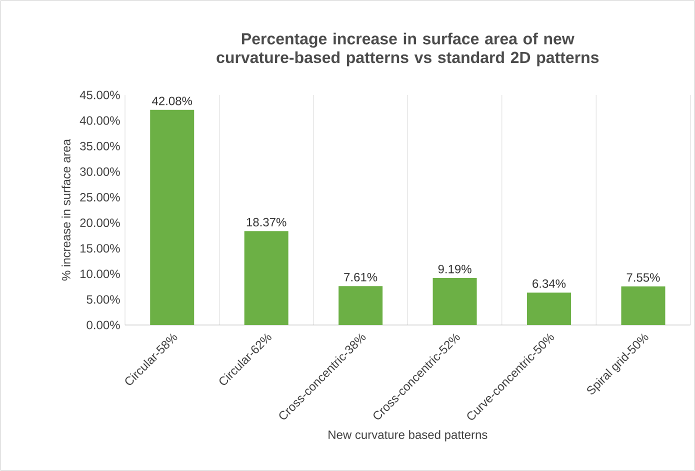  I want to click on data-label: 6.34%, so click(549, 283).